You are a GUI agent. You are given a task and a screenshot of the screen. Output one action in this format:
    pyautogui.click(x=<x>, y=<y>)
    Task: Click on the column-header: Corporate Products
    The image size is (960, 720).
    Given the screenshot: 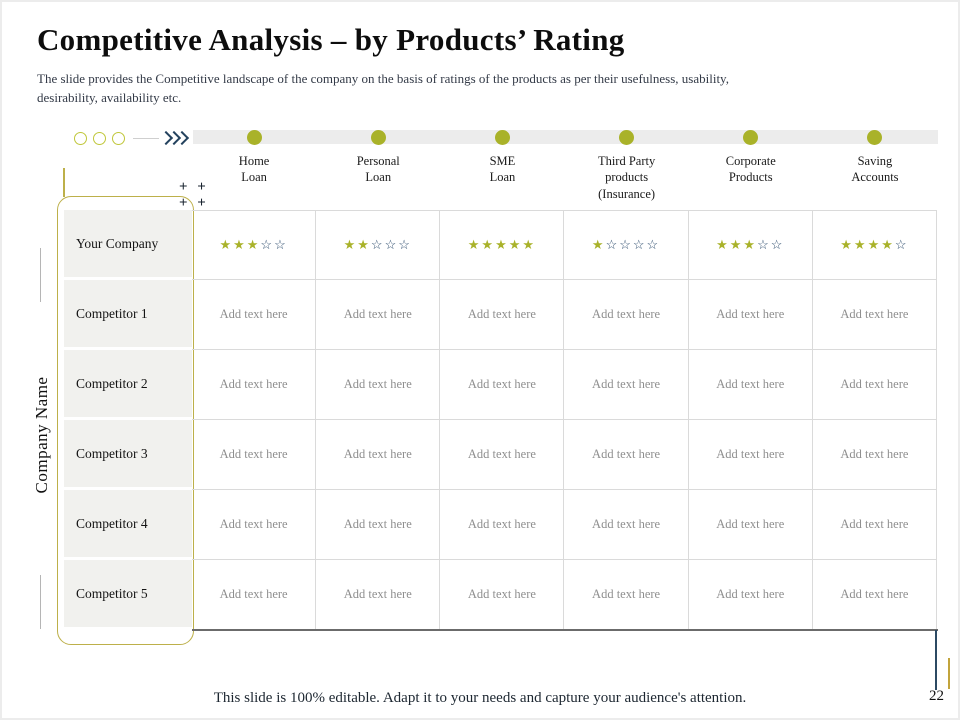 What is the action you would take?
    pyautogui.click(x=750, y=169)
    